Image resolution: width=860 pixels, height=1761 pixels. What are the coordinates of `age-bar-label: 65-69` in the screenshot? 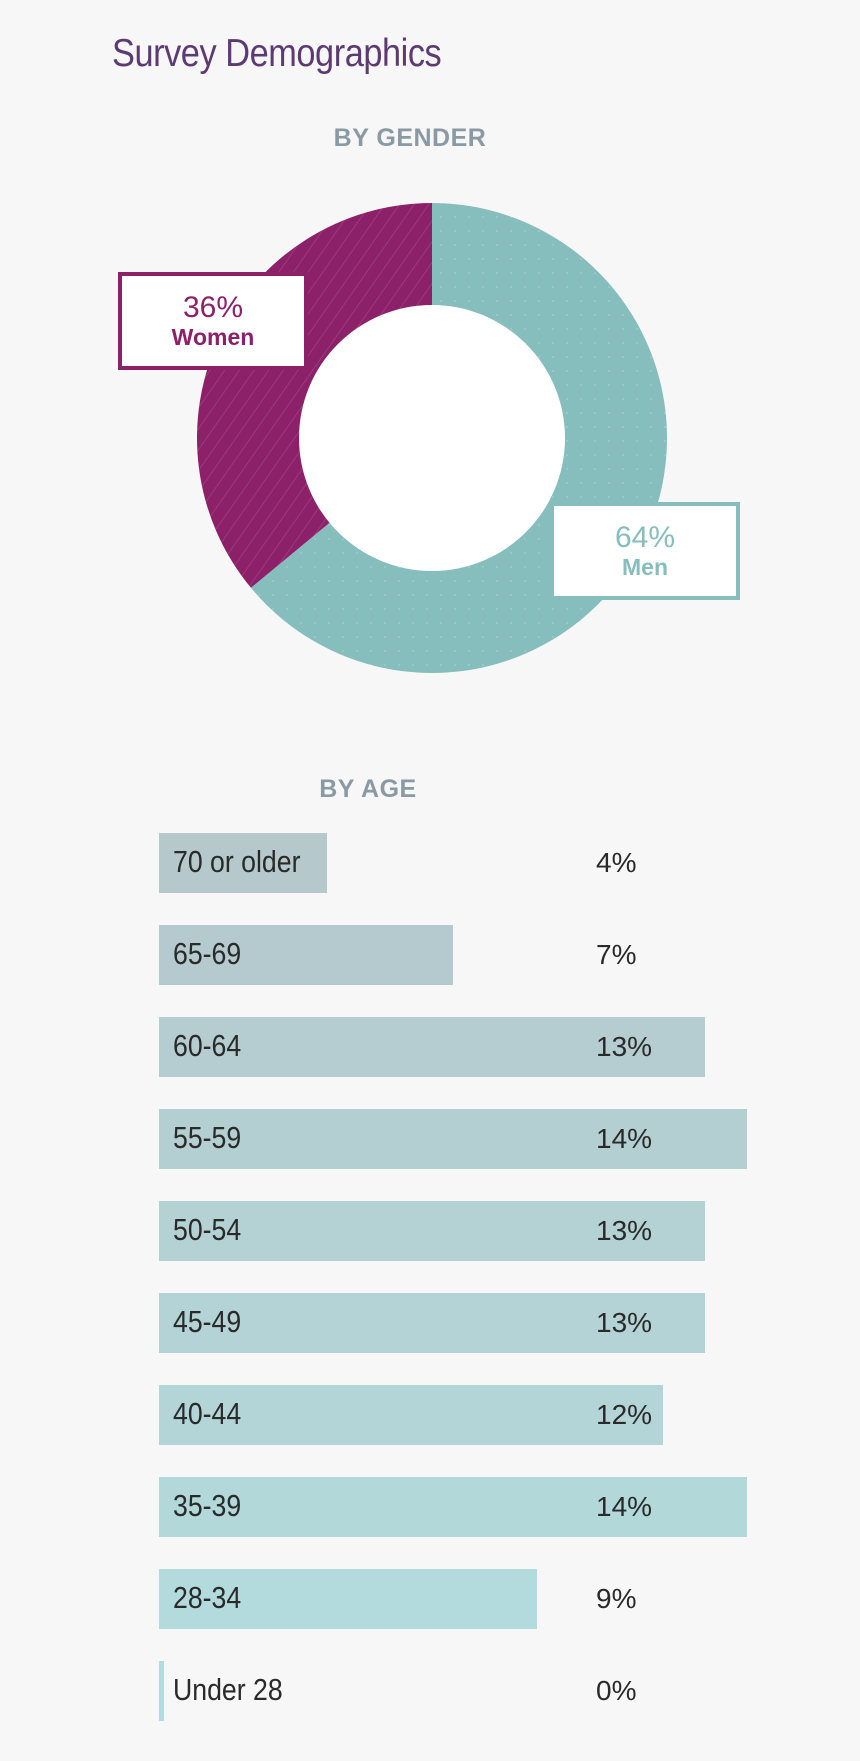 It's located at (207, 953).